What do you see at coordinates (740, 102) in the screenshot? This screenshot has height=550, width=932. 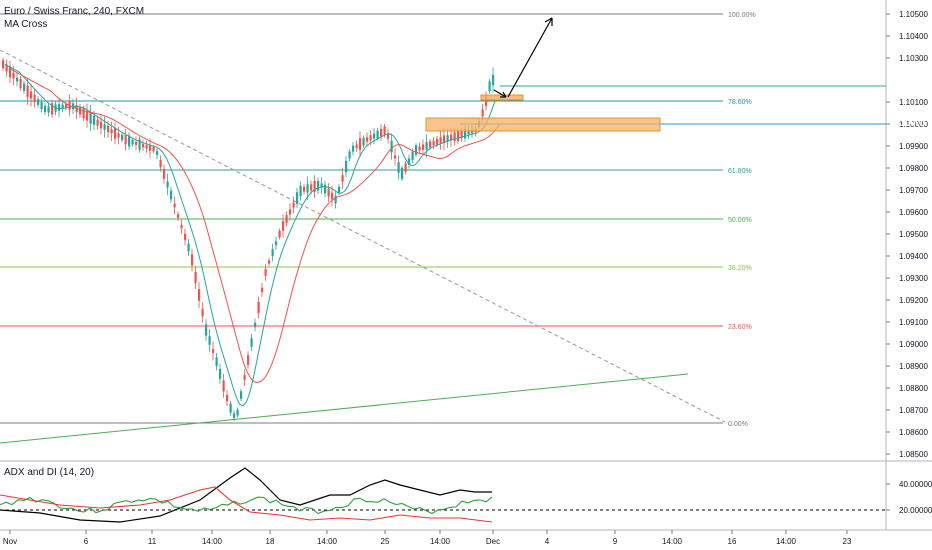 I see `fib-level-label: 78.60%` at bounding box center [740, 102].